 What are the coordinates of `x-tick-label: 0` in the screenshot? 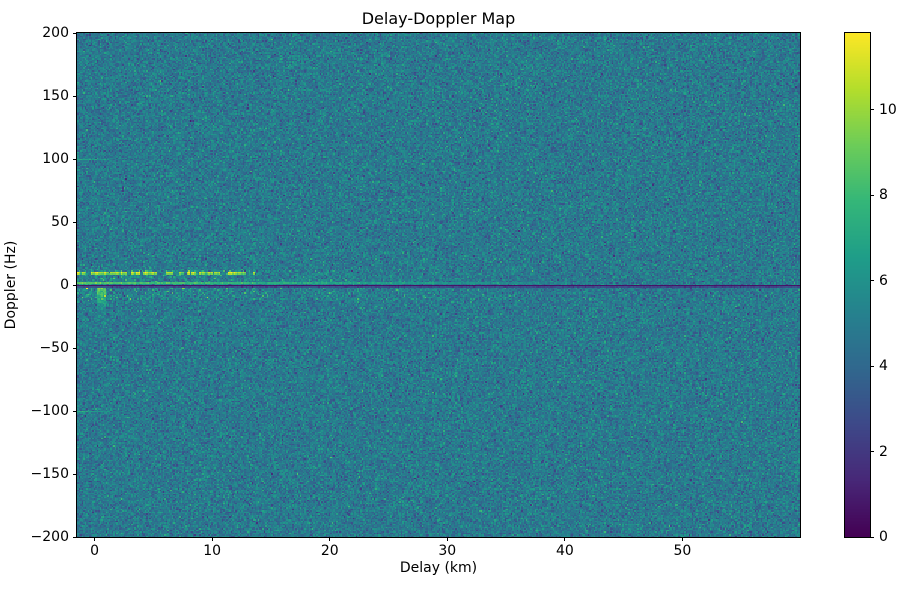 It's located at (95, 551).